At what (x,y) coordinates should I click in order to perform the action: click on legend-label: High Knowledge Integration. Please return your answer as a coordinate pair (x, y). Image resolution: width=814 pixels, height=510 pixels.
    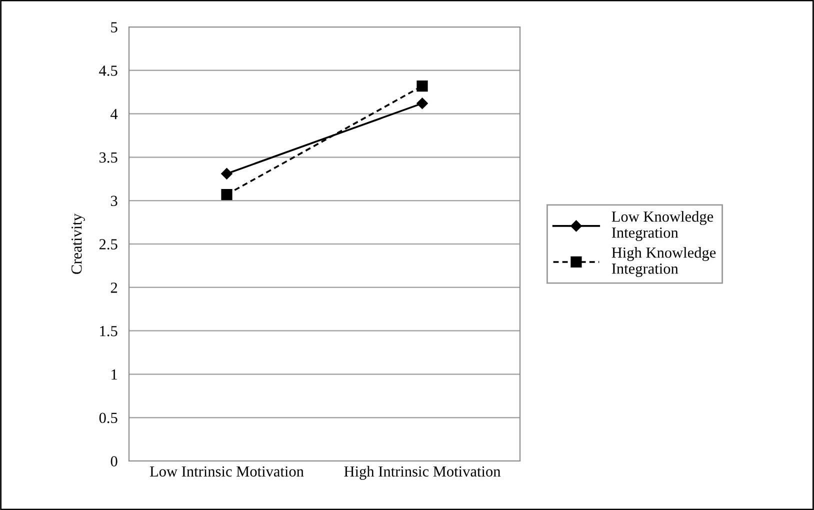
    Looking at the image, I should click on (664, 262).